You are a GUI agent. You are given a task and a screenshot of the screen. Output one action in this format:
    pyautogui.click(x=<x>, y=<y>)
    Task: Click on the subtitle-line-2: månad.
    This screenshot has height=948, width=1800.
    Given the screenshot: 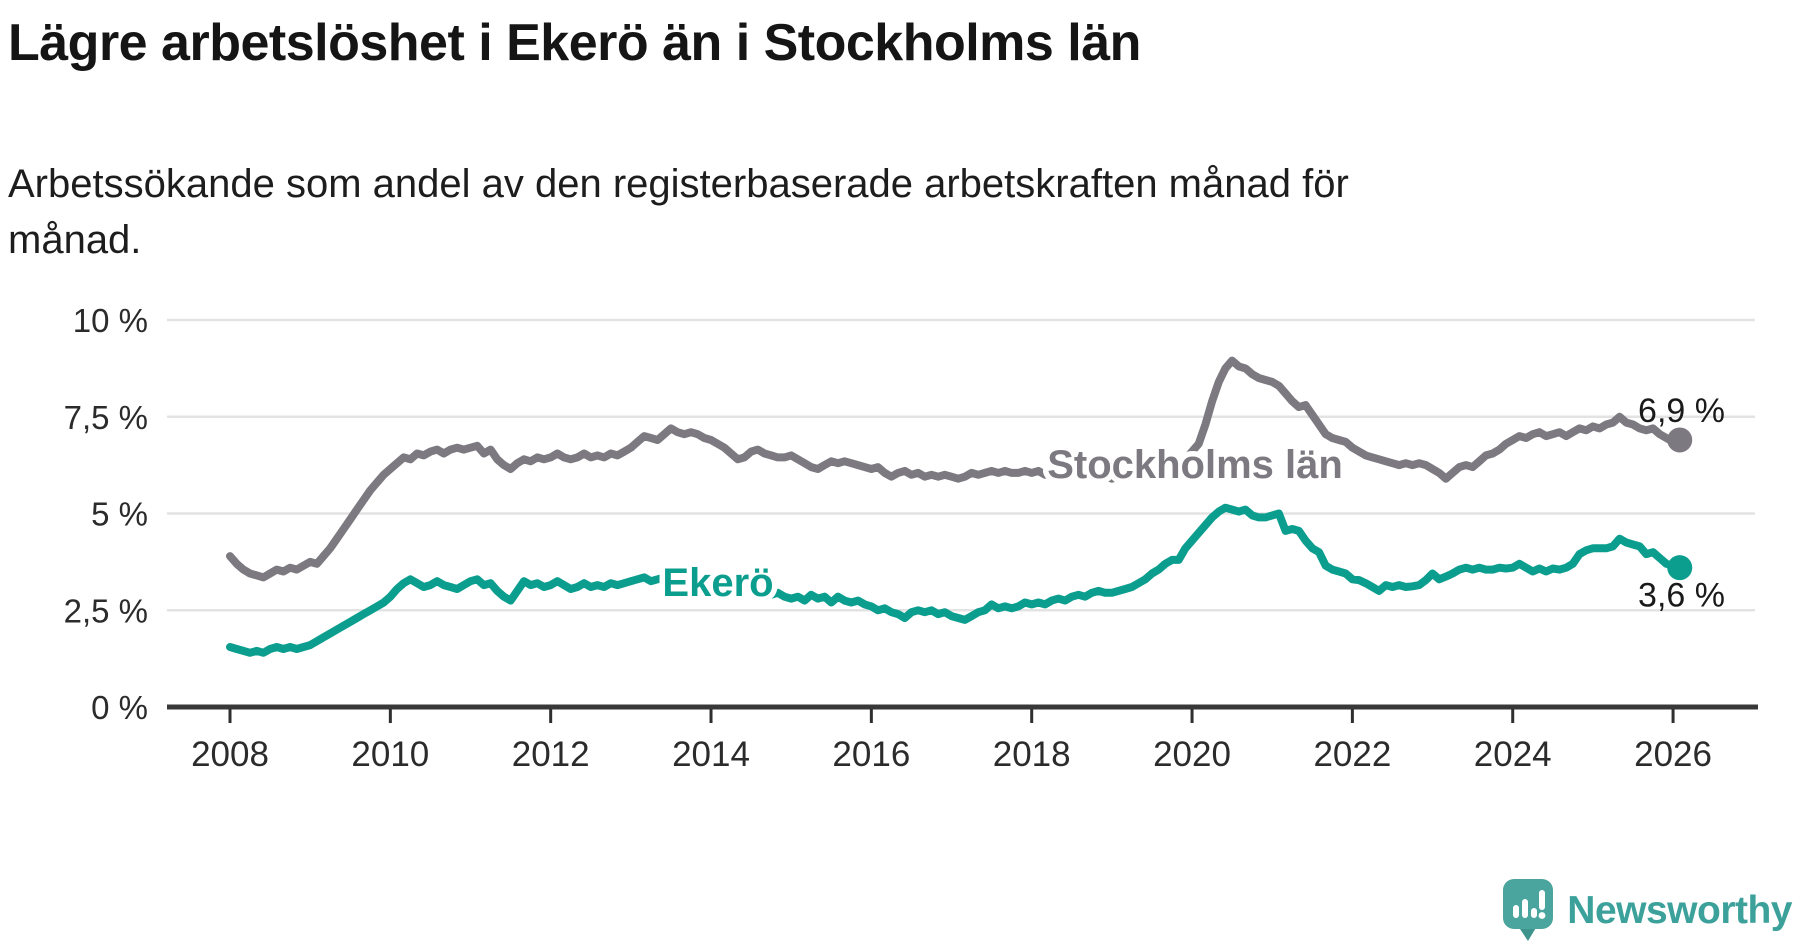 What is the action you would take?
    pyautogui.click(x=75, y=240)
    